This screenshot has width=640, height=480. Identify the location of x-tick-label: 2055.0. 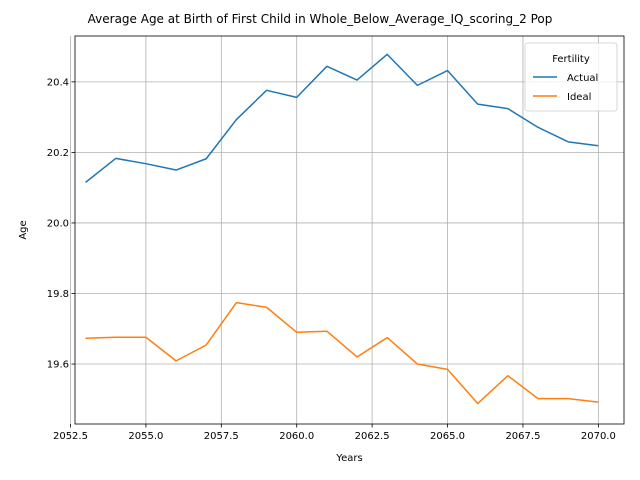
(145, 436).